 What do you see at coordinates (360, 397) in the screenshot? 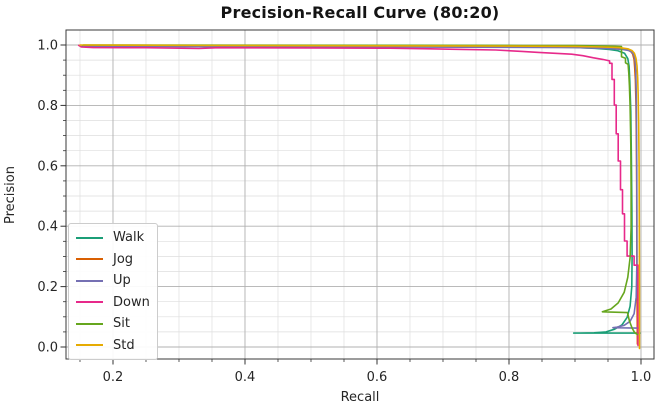
I see `x-axis-label: Recall` at bounding box center [360, 397].